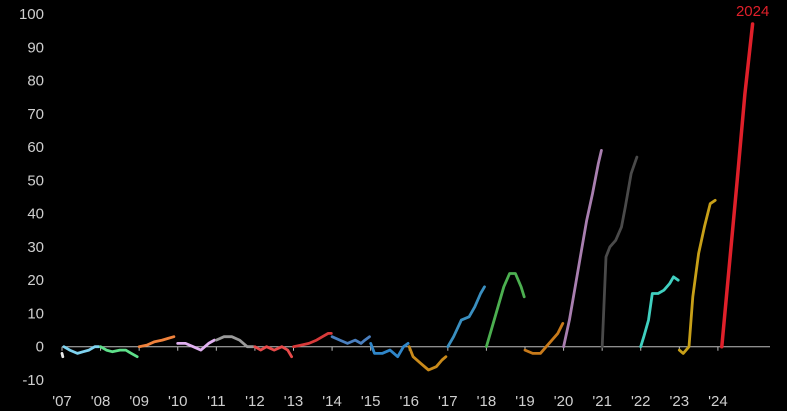 The height and width of the screenshot is (411, 787). I want to click on y-tick-label: 30, so click(35, 247).